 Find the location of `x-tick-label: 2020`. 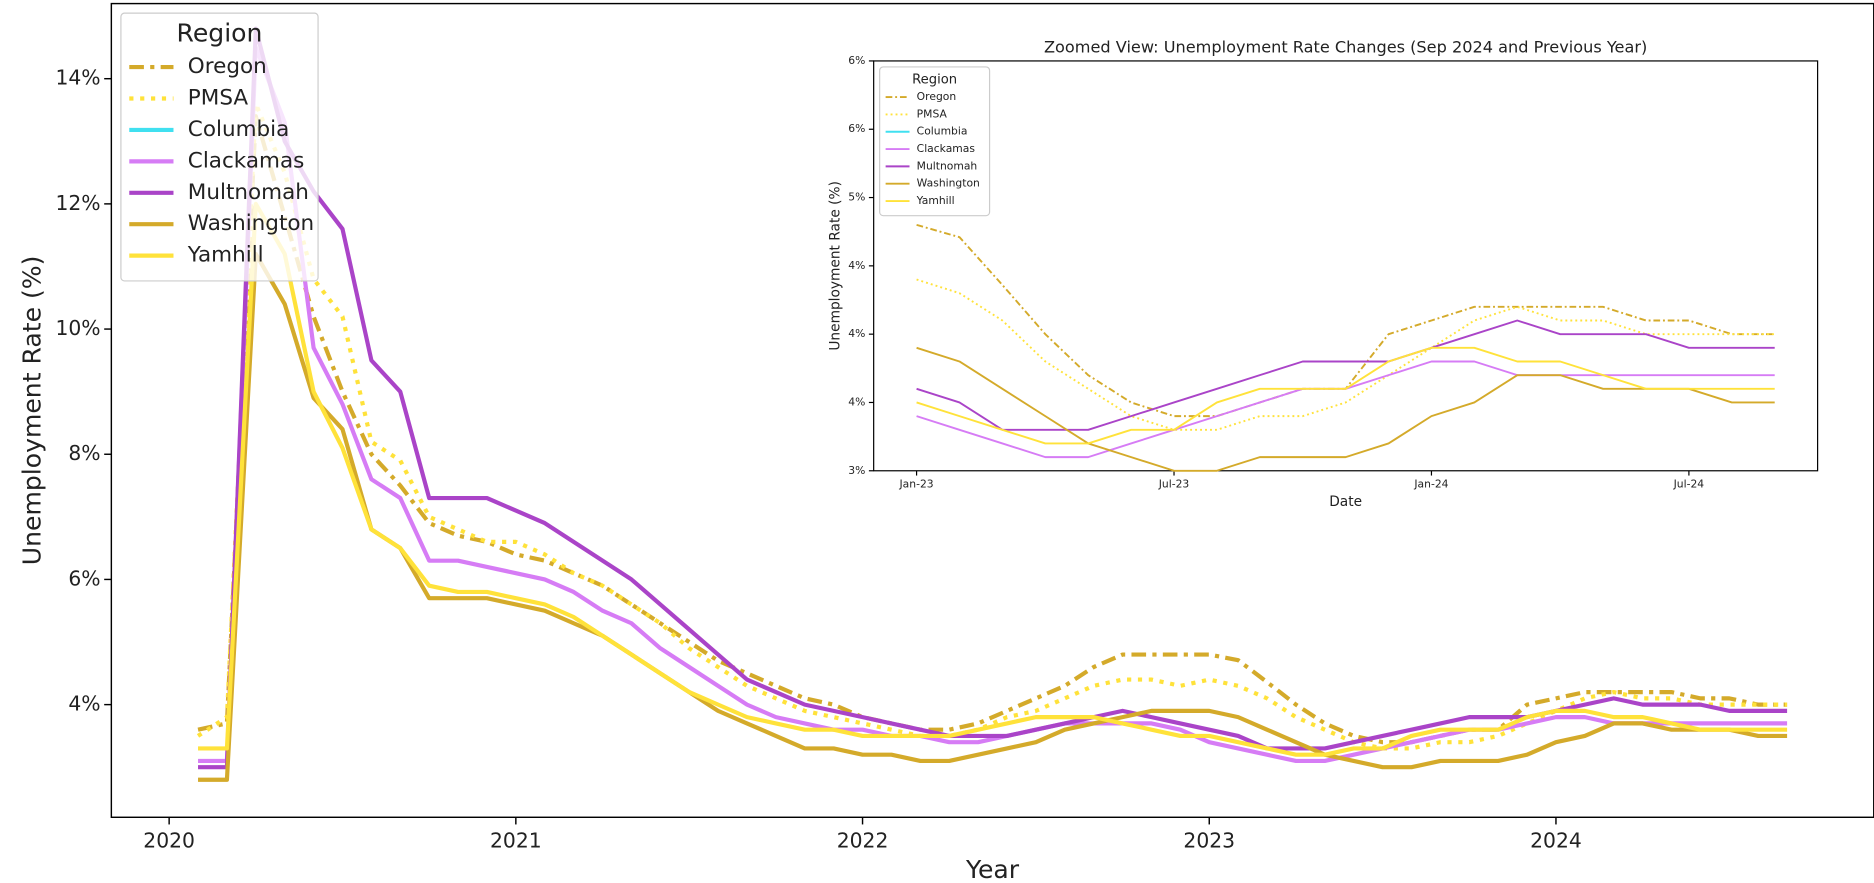

x-tick-label: 2020 is located at coordinates (169, 841).